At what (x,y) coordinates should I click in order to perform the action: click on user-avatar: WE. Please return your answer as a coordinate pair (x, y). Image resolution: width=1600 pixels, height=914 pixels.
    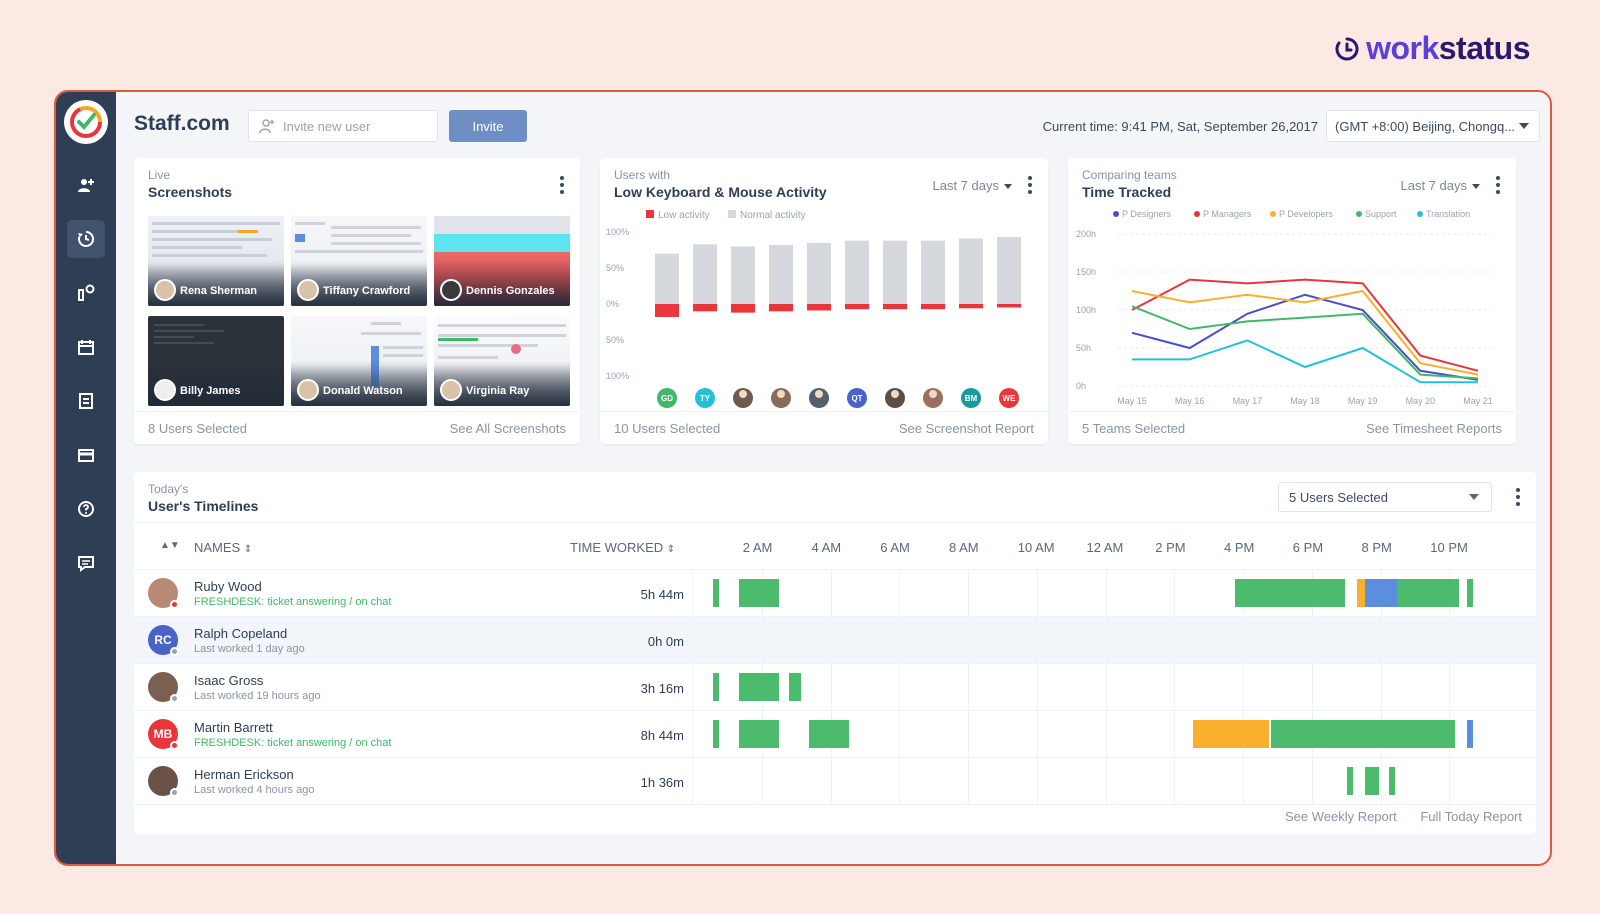
    Looking at the image, I should click on (1009, 398).